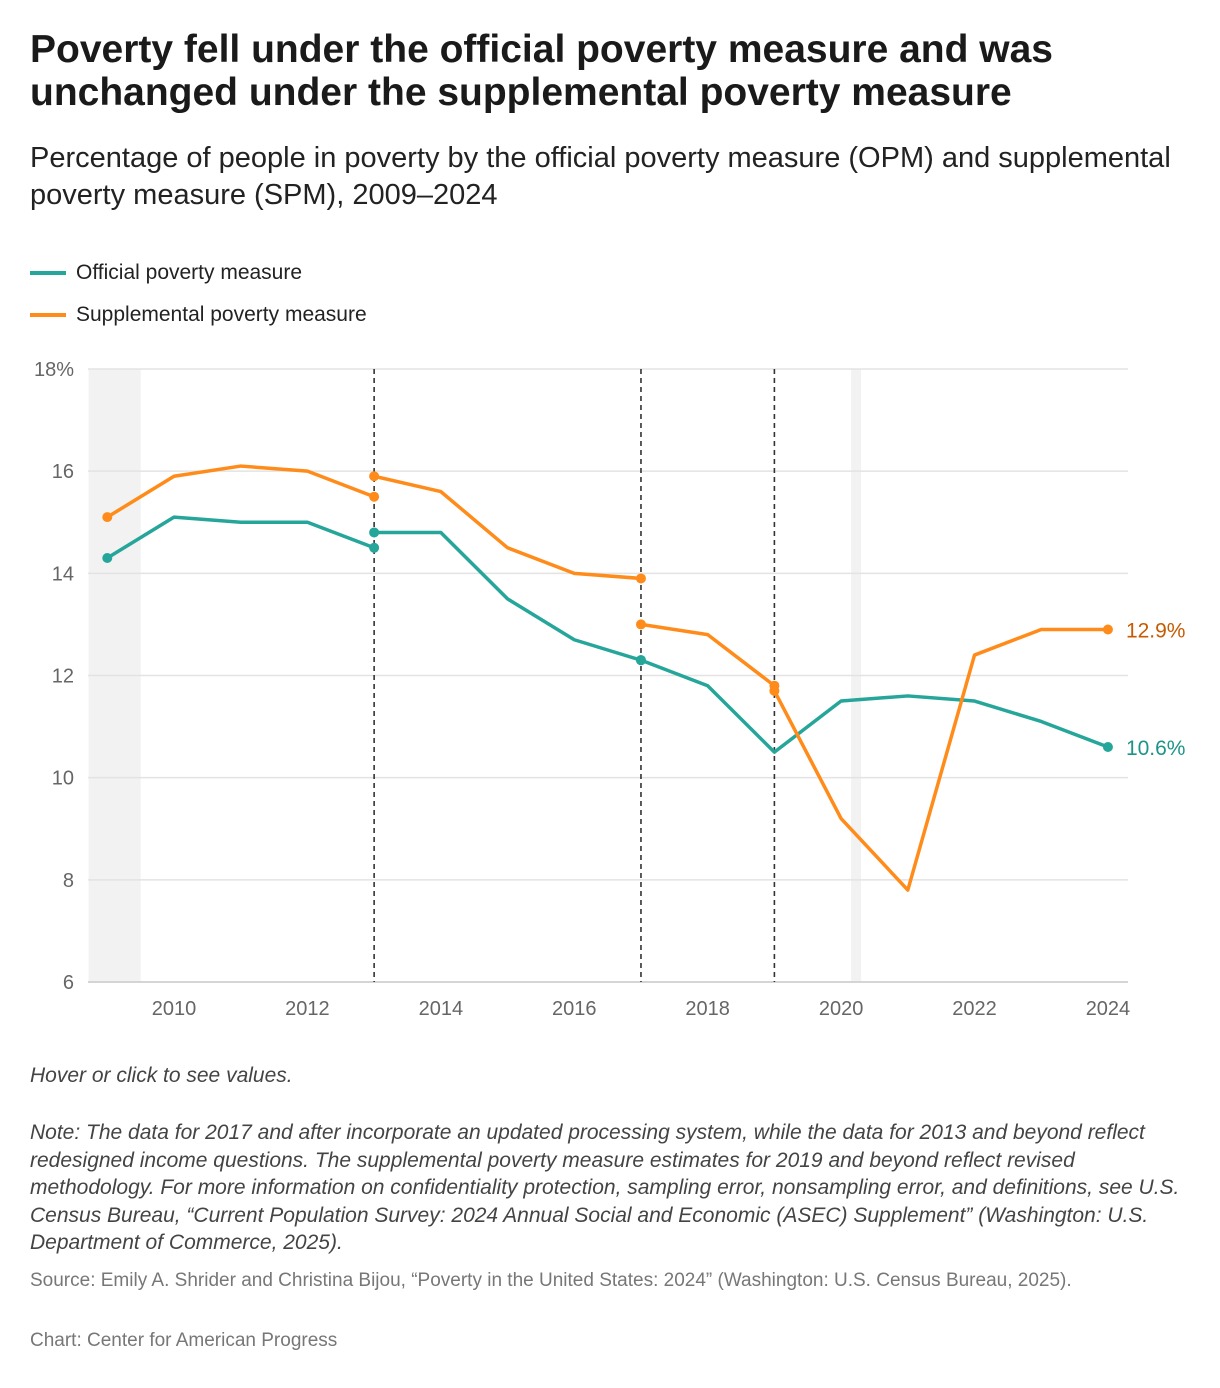  I want to click on chart-credit: Chart: Center for American Progress, so click(184, 1340).